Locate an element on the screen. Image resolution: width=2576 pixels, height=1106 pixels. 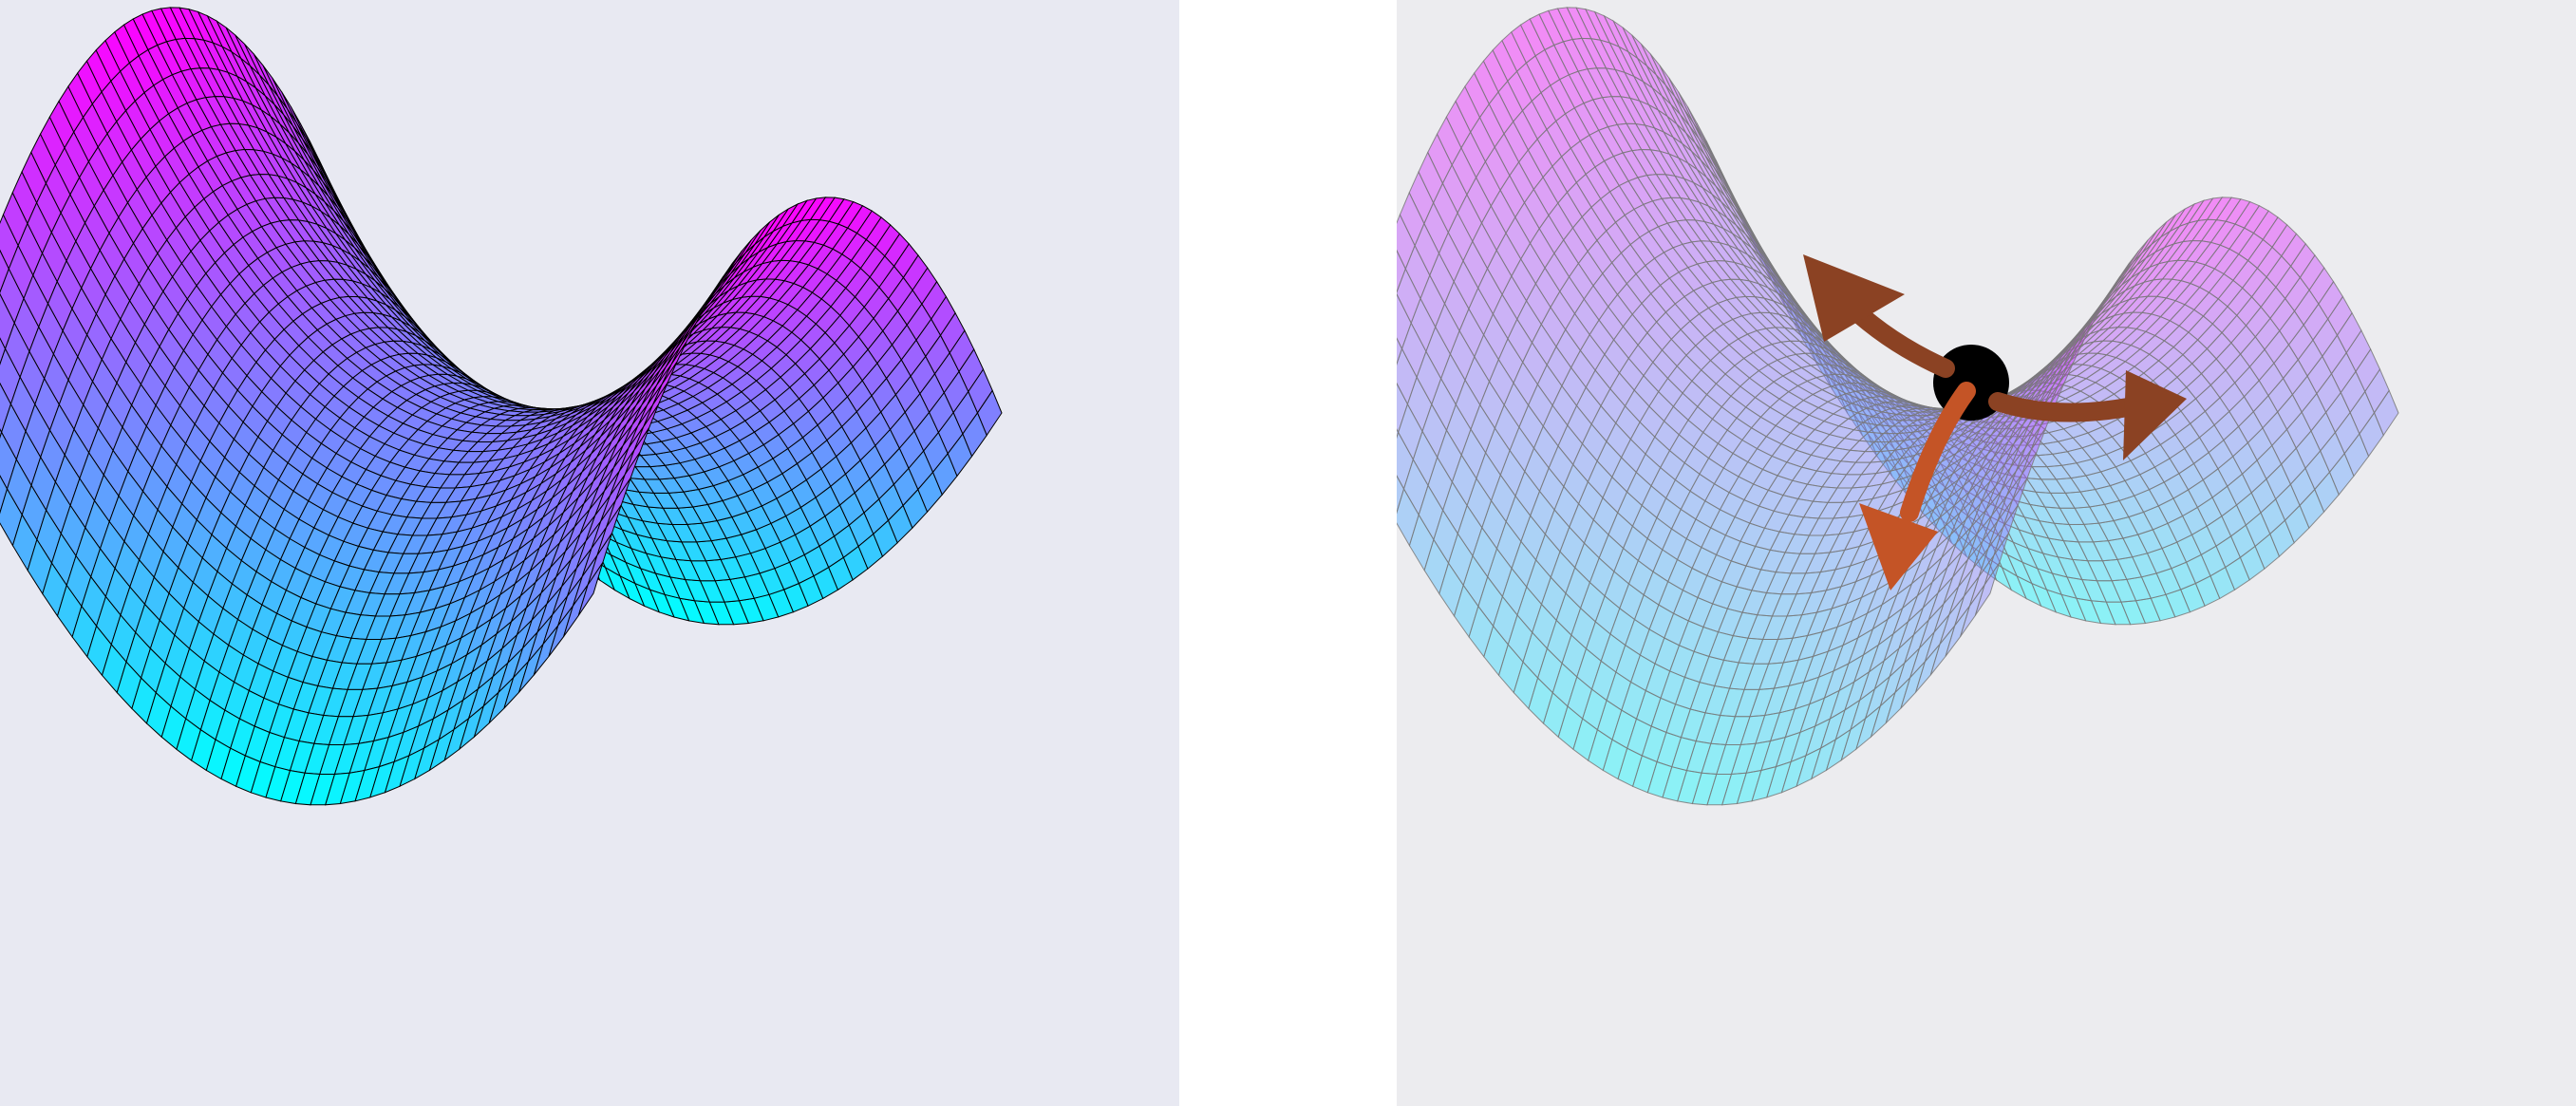
arrow-right-head is located at coordinates (2155, 415).